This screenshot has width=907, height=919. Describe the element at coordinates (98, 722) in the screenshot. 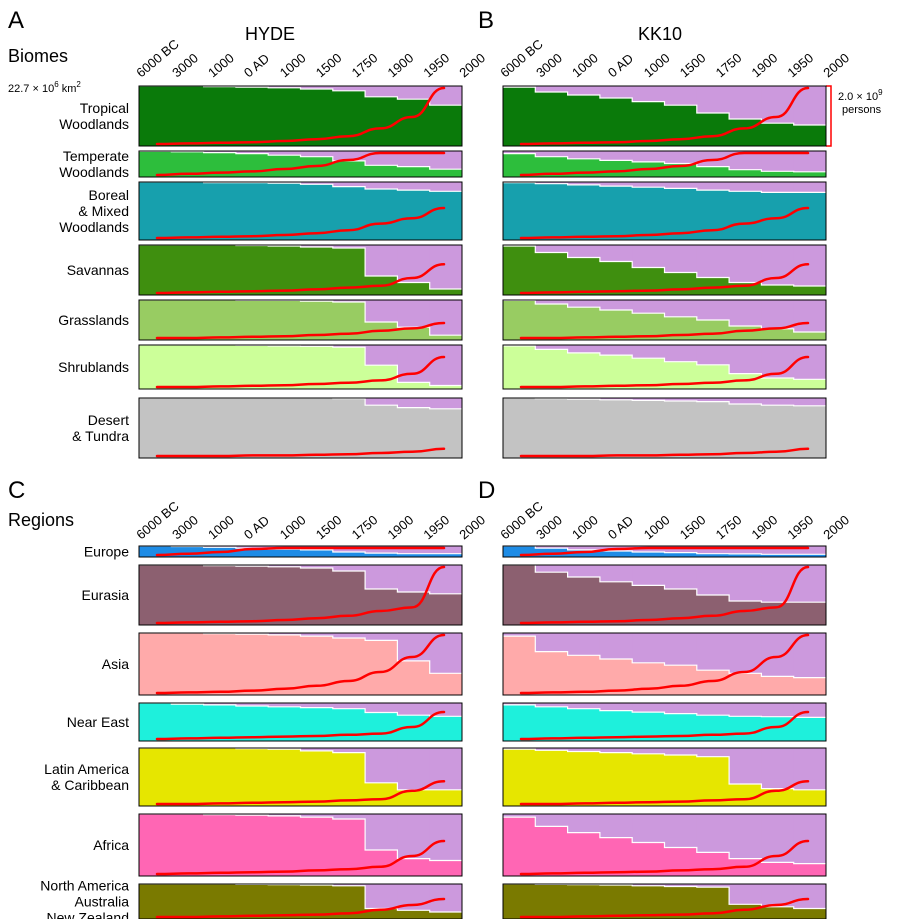

I see `row-label-near-east: Near East` at that location.